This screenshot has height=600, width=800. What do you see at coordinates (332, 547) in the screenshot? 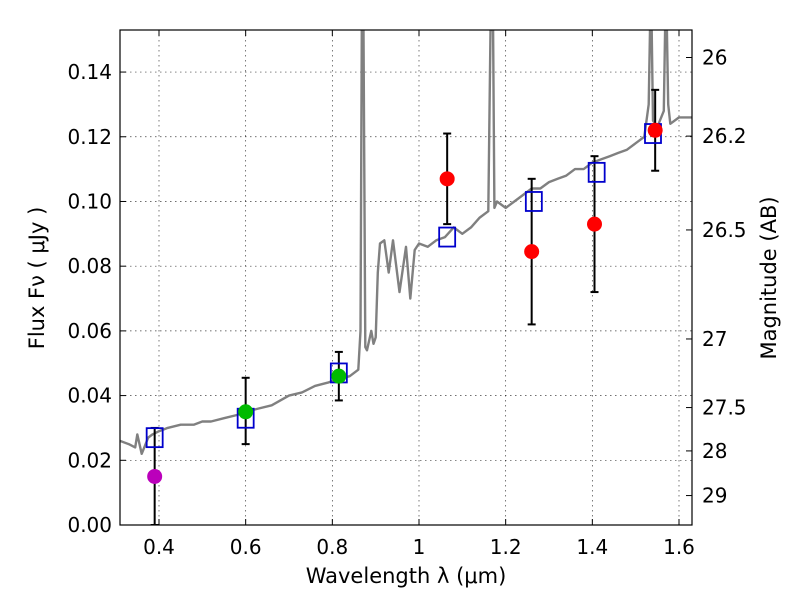
I see `x-tick-label: 0.8` at bounding box center [332, 547].